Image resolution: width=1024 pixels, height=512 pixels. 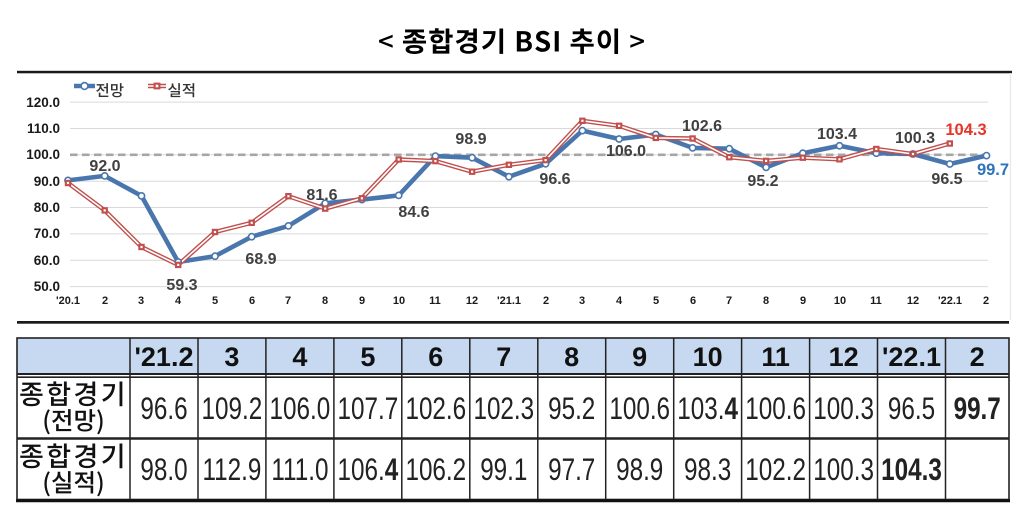 What do you see at coordinates (47, 181) in the screenshot?
I see `svg-text: 90.0` at bounding box center [47, 181].